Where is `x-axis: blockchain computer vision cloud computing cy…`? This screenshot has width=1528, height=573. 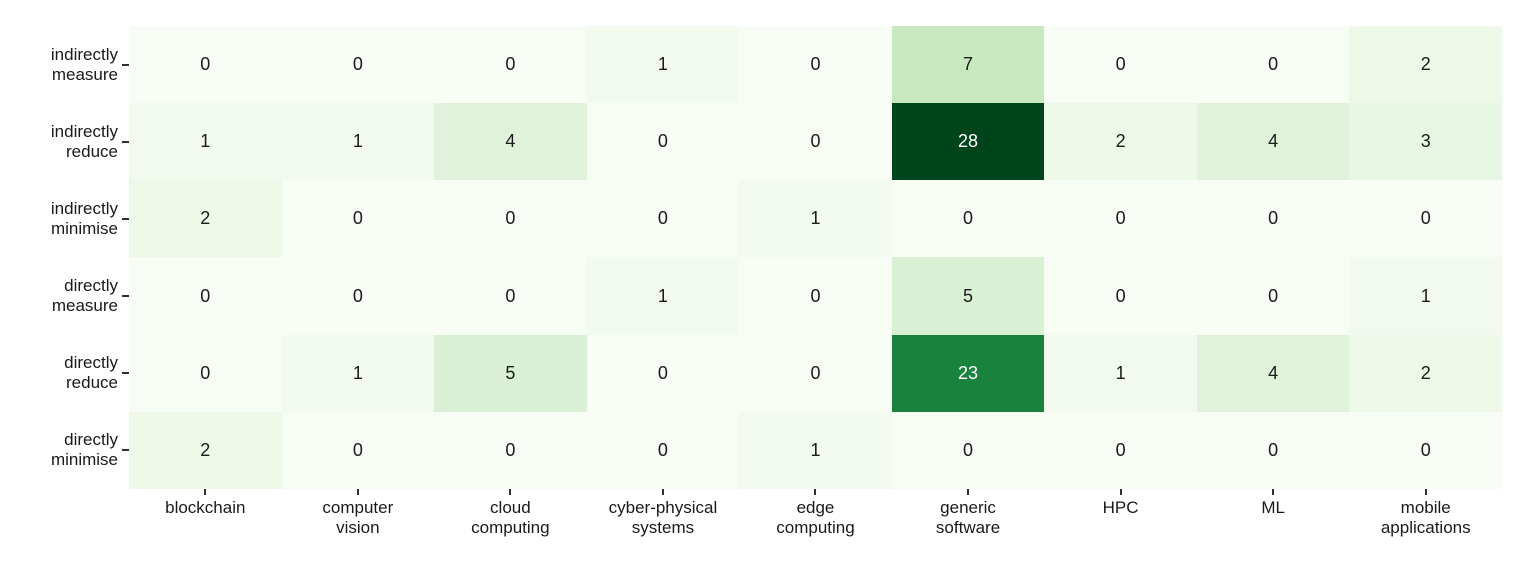 x-axis: blockchain computer vision cloud computing cy… is located at coordinates (815, 513).